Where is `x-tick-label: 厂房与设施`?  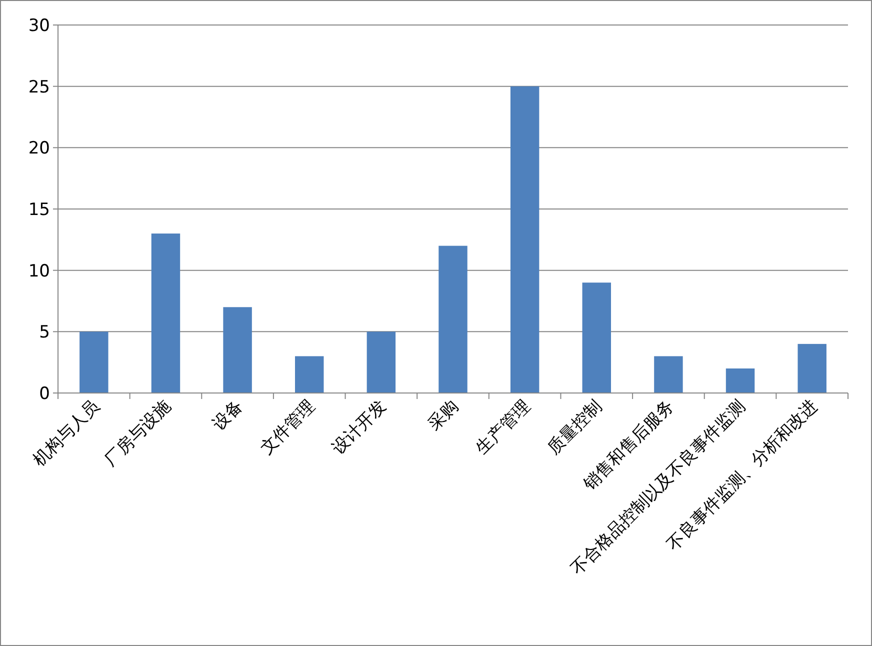
x-tick-label: 厂房与设施 is located at coordinates (138, 433).